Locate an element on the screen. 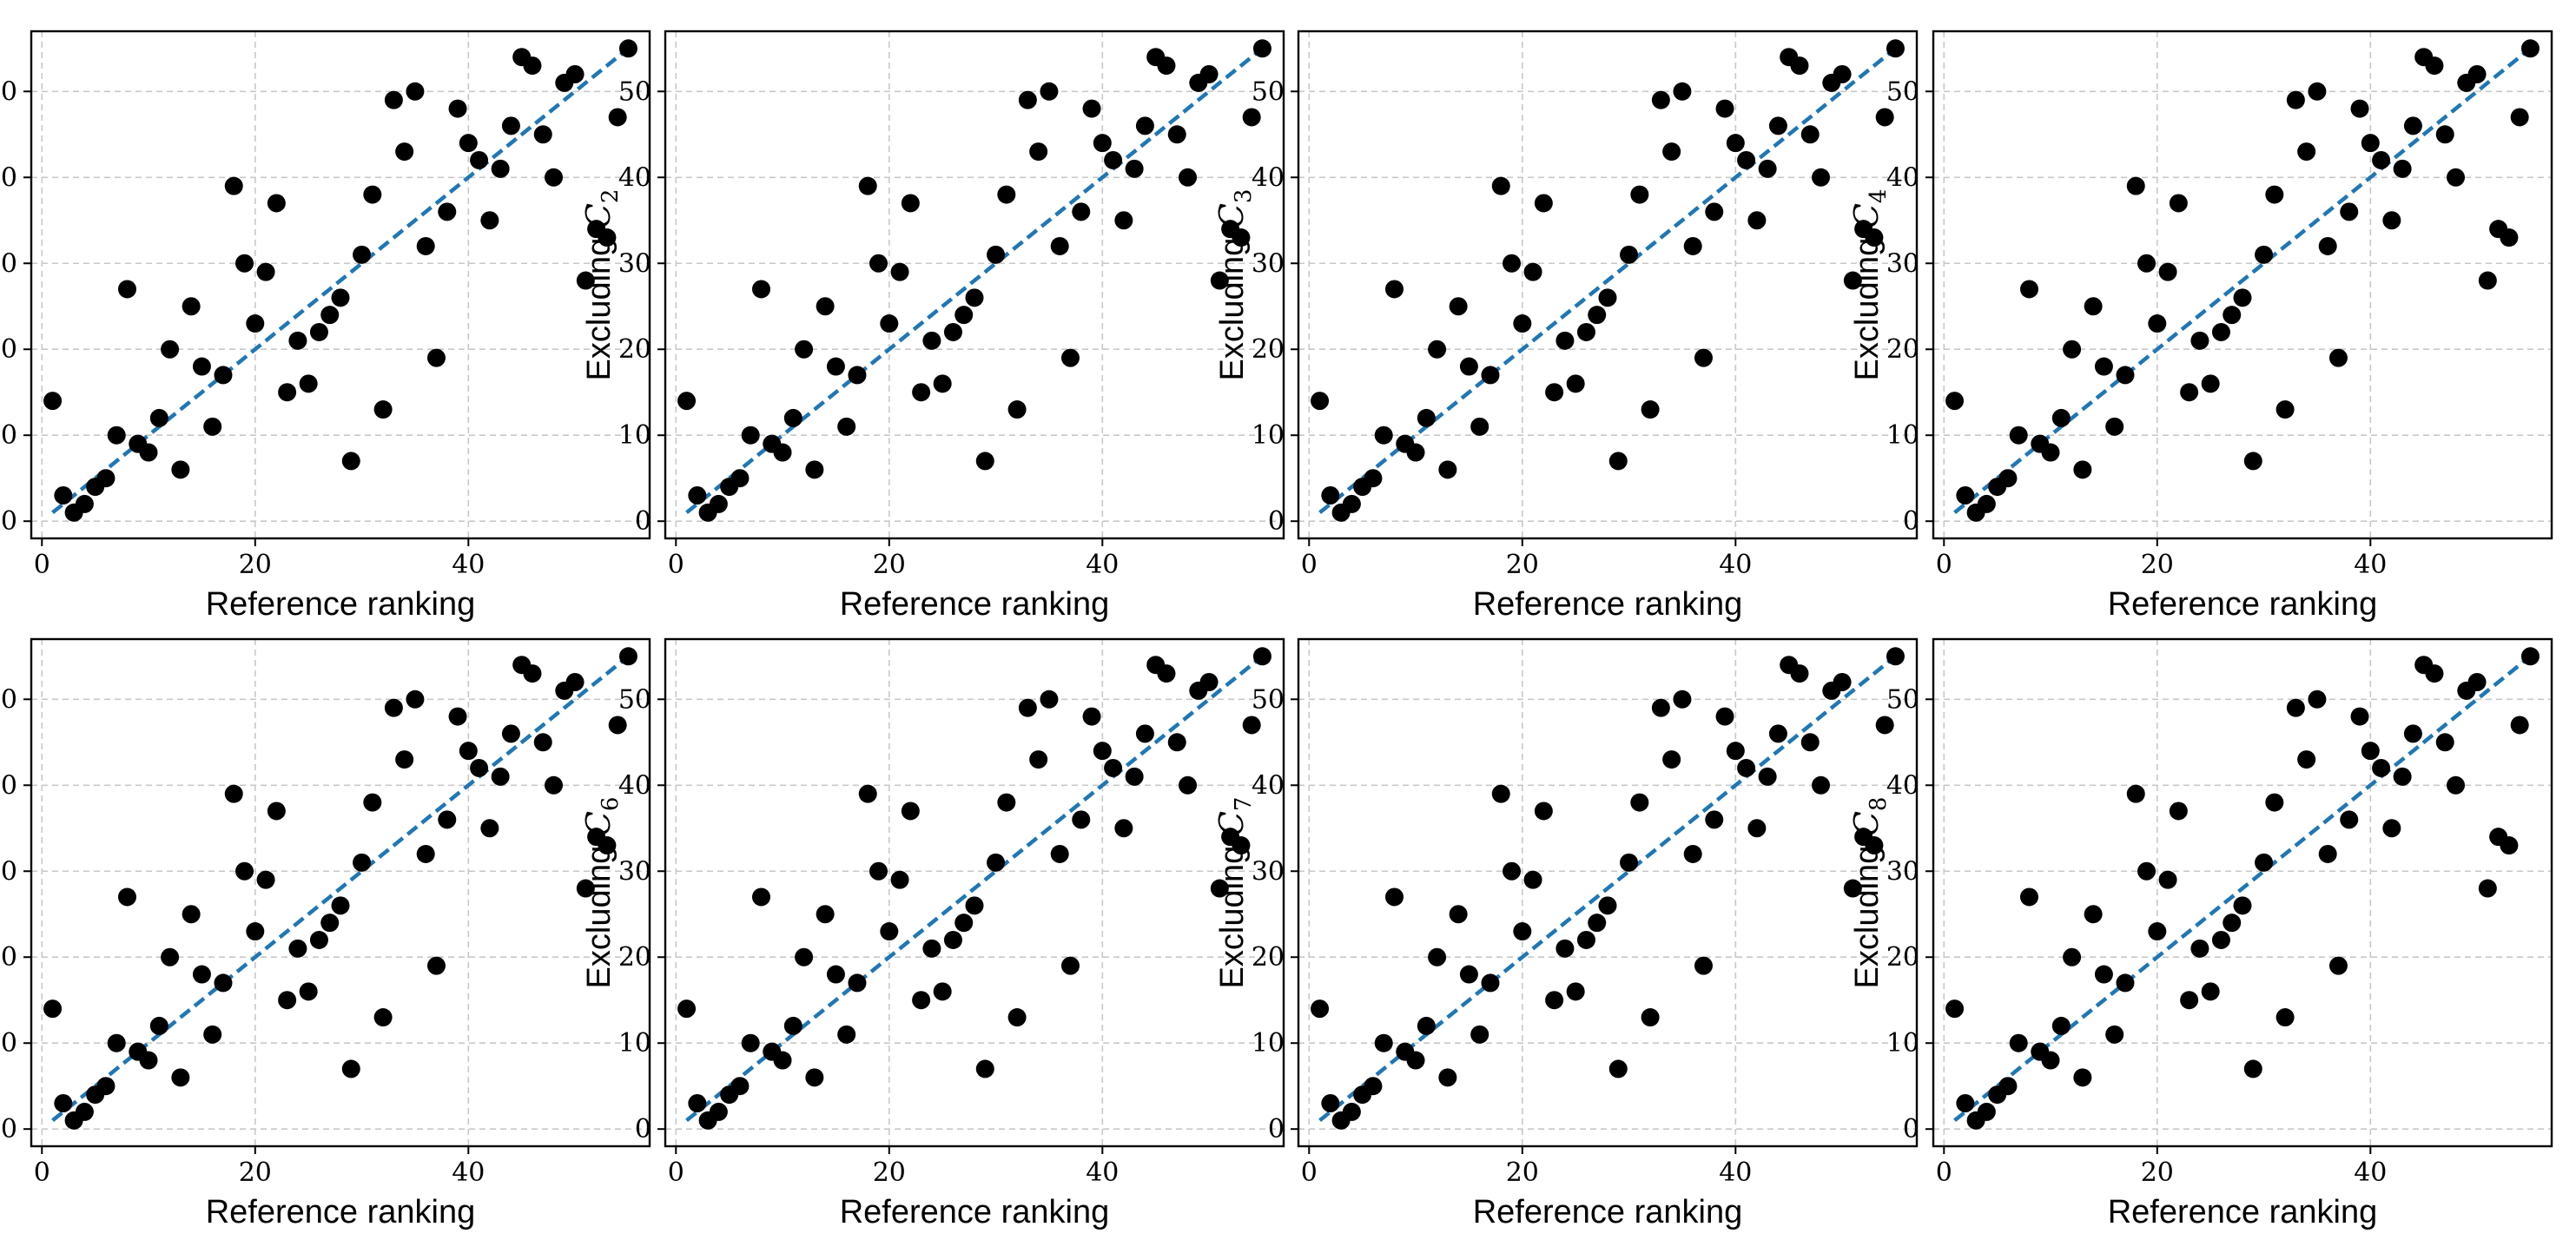 Image resolution: width=2576 pixels, height=1260 pixels. y-axis-label-symbol: C is located at coordinates (1866, 215).